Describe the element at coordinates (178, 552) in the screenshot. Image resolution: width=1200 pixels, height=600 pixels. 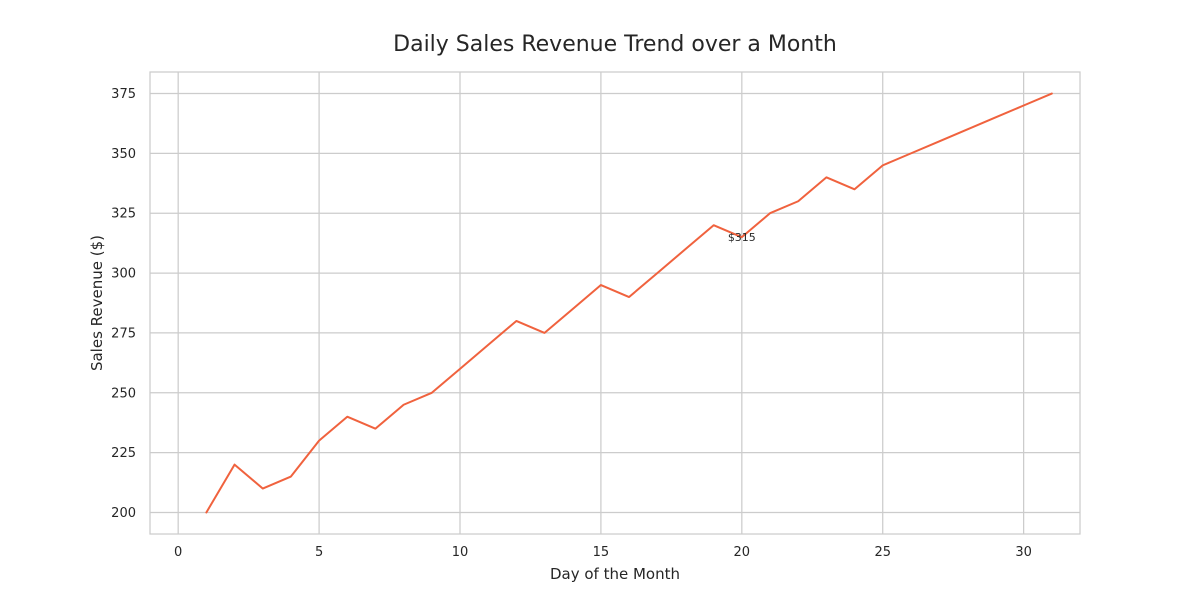
I see `x-tick-label: 0` at that location.